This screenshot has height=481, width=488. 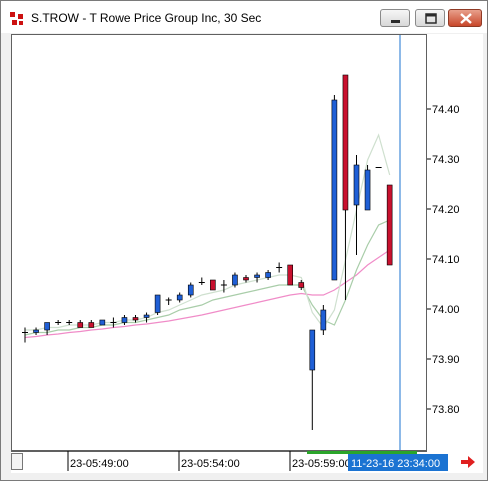 What do you see at coordinates (446, 110) in the screenshot?
I see `price-tick-label: 74.40` at bounding box center [446, 110].